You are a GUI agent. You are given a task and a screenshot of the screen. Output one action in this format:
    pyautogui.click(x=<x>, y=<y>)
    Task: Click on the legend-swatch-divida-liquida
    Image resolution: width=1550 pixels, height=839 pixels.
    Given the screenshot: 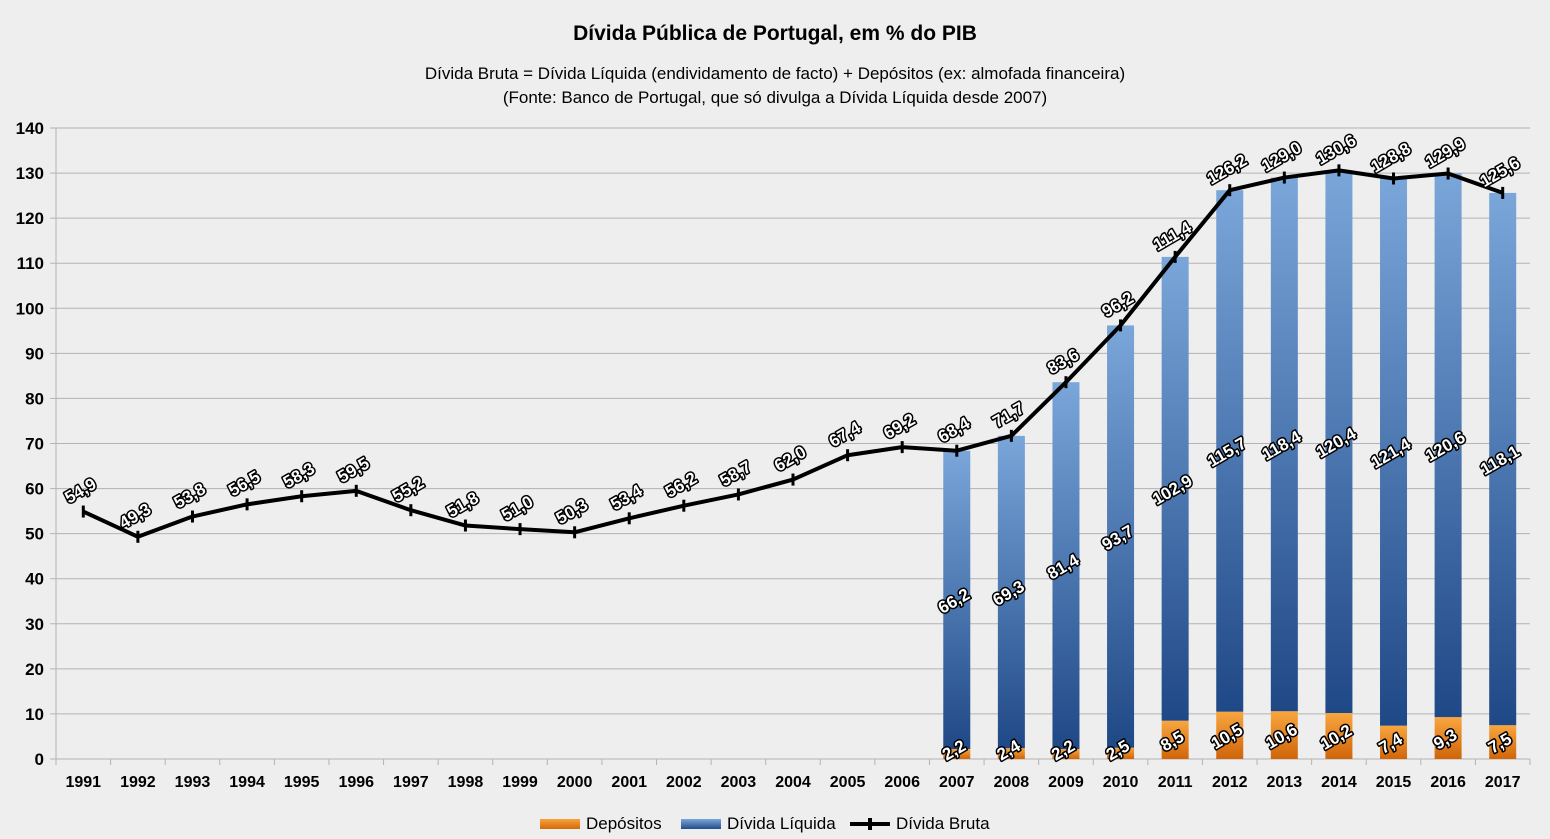 What is the action you would take?
    pyautogui.click(x=701, y=824)
    